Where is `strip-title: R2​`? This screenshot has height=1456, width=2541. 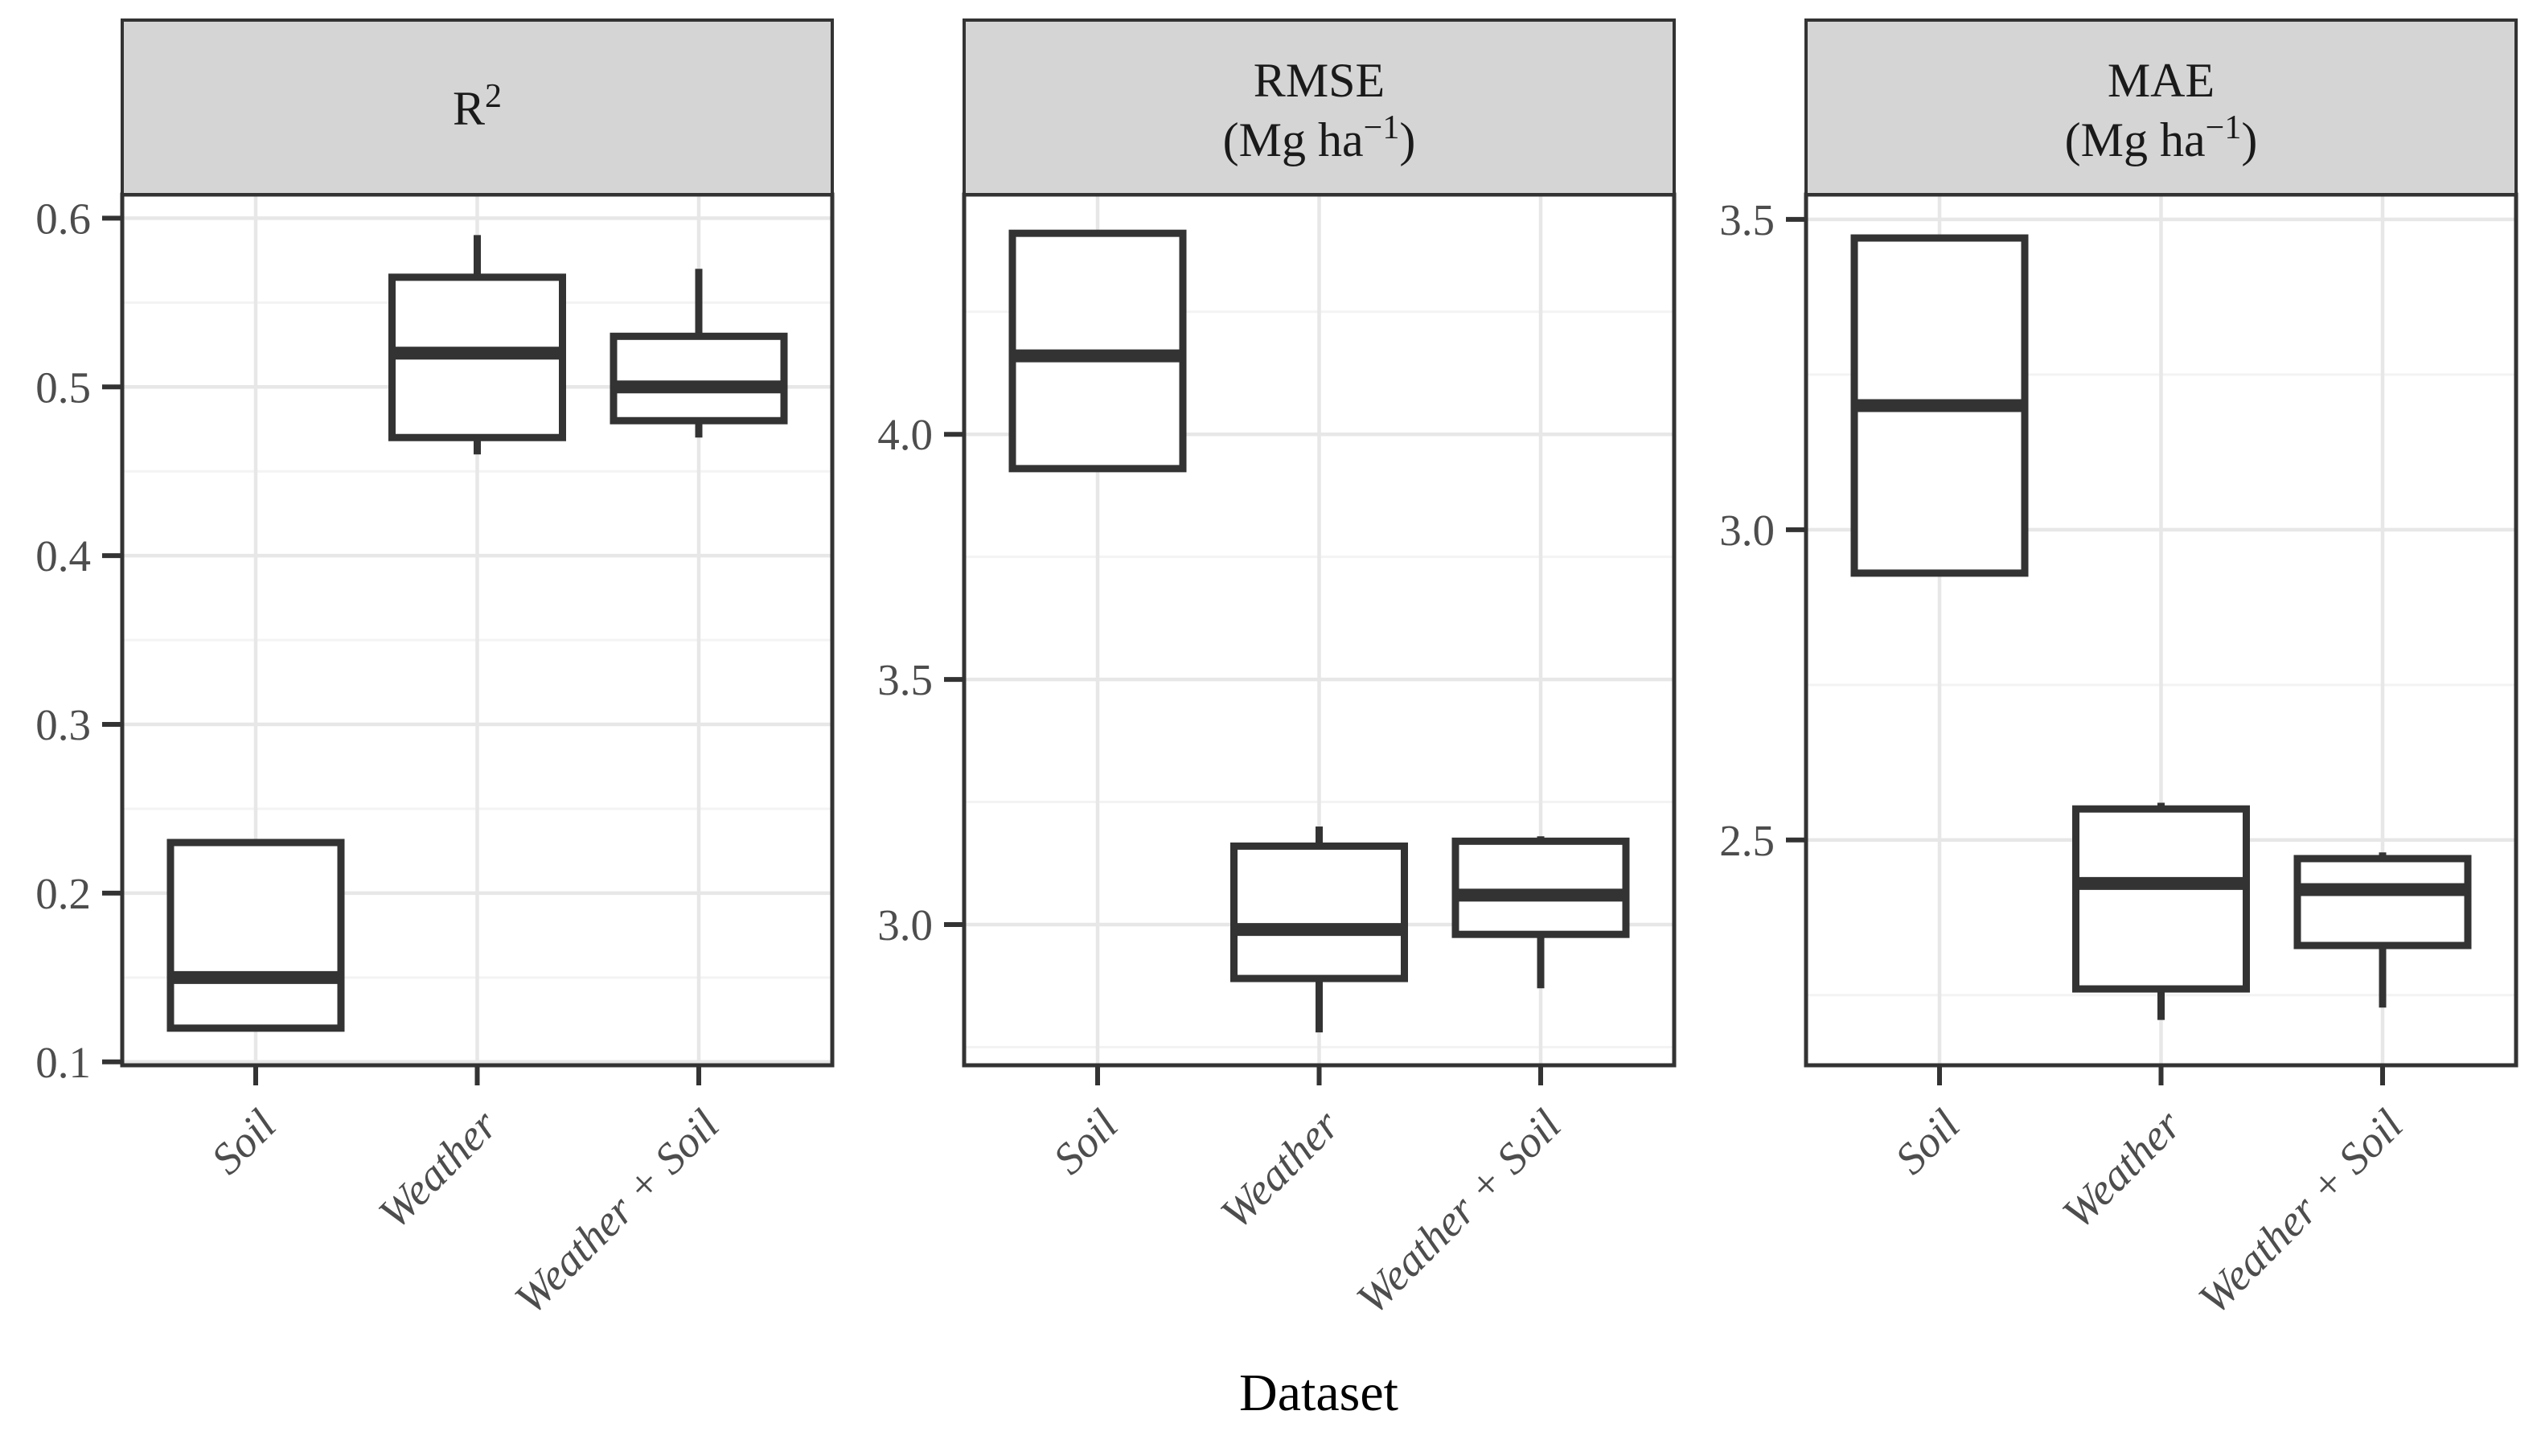
strip-title: R2​ is located at coordinates (477, 106).